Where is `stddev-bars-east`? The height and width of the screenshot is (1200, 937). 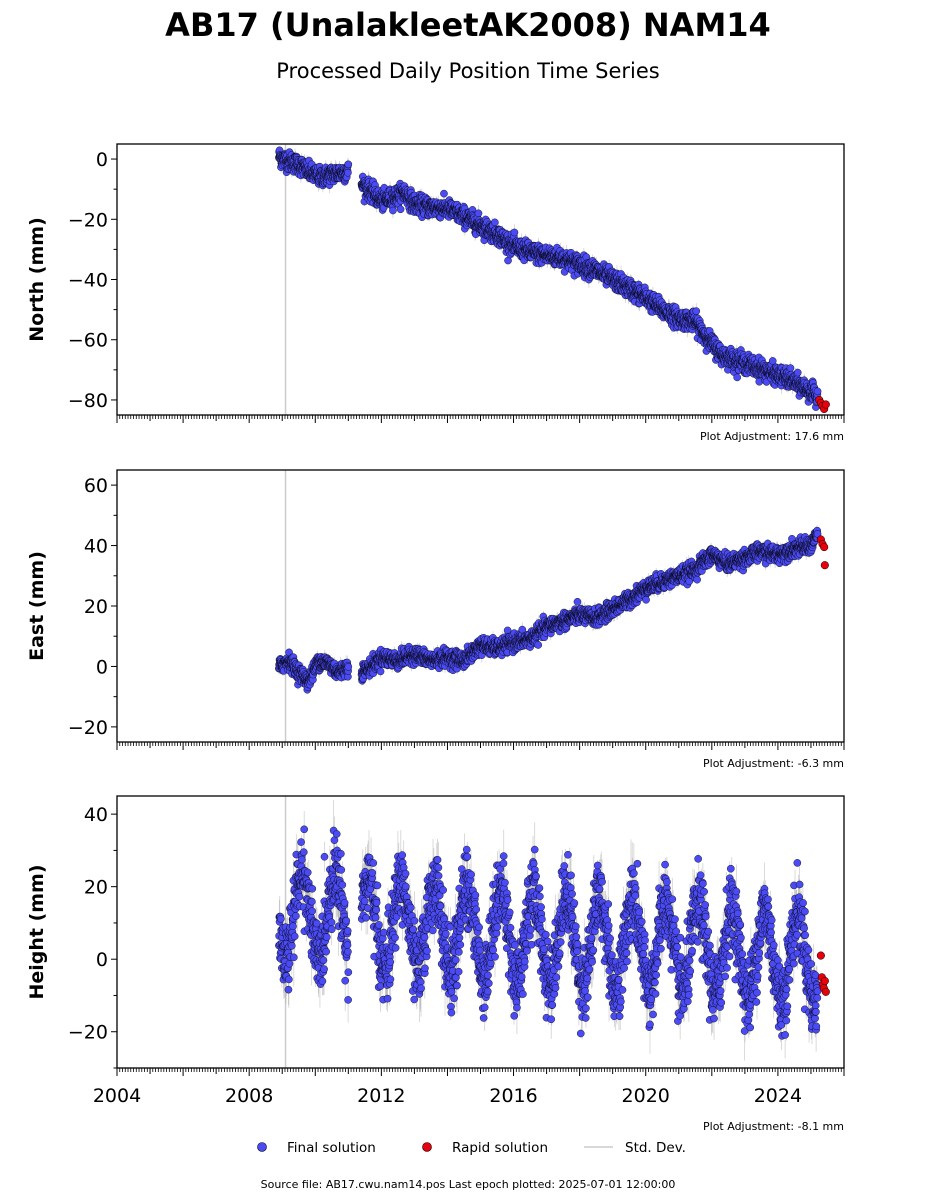 stddev-bars-east is located at coordinates (548, 608).